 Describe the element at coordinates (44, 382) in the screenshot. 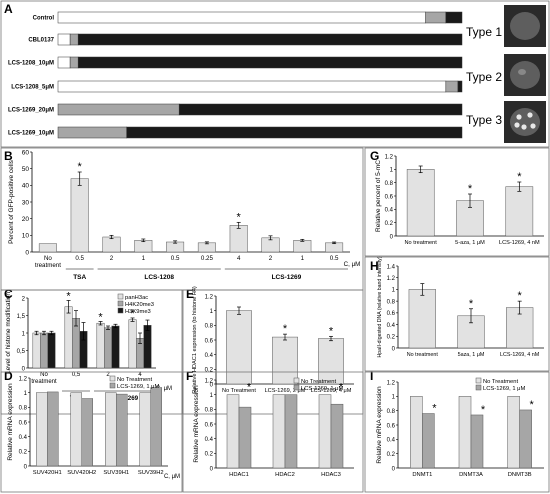

I see `x-tick-label: treatment` at that location.